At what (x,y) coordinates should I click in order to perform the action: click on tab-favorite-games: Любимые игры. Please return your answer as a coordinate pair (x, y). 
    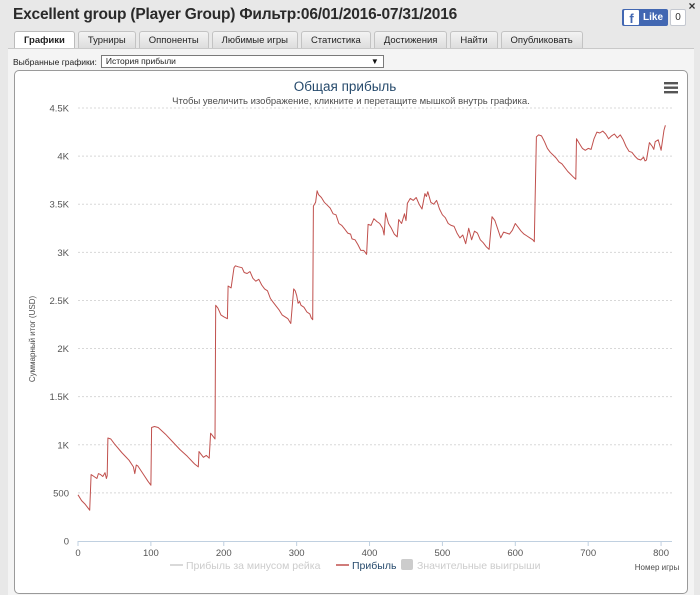
    Looking at the image, I should click on (254, 40).